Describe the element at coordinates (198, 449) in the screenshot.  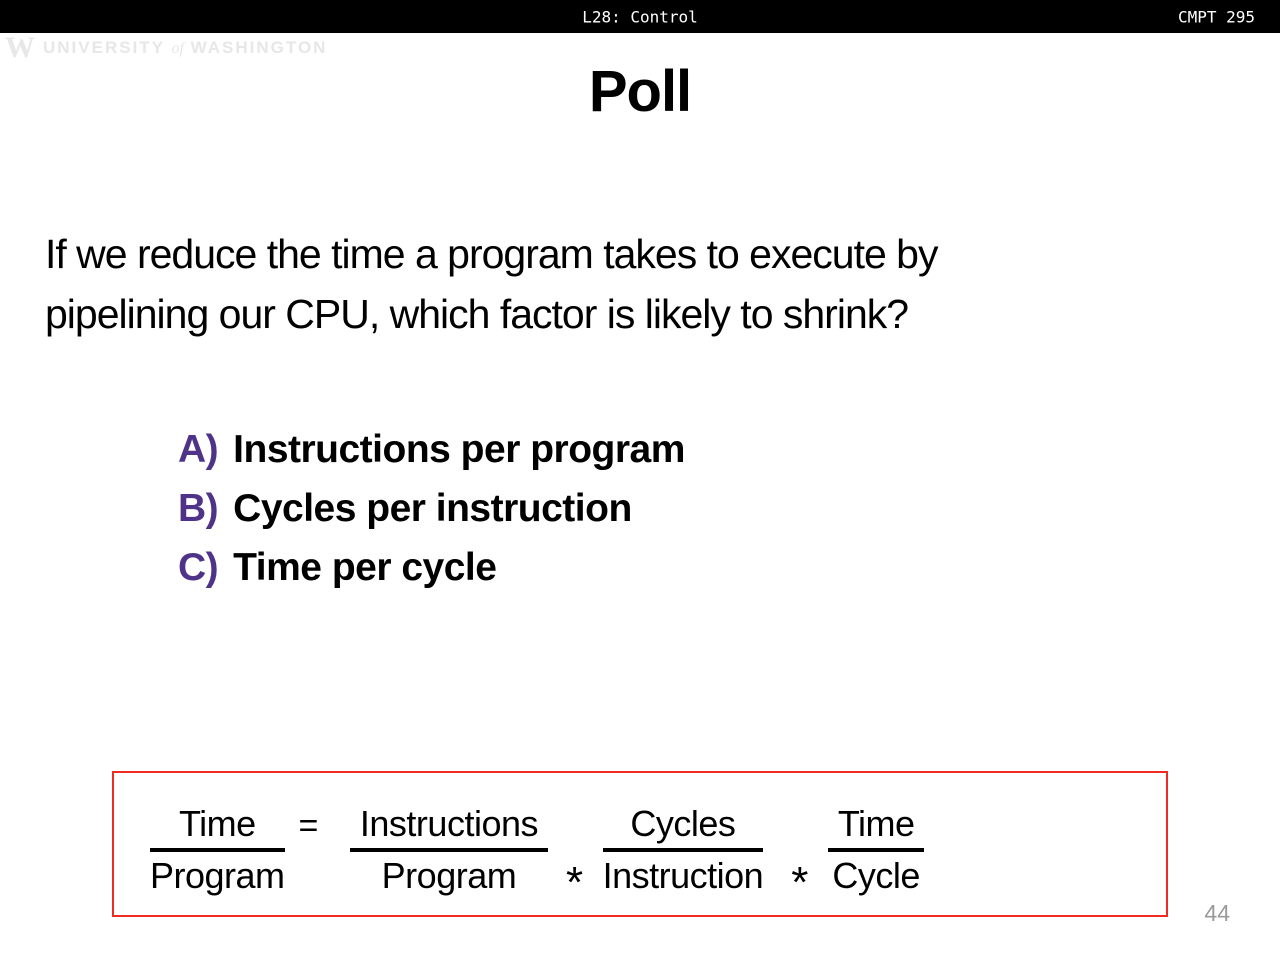
I see `option-a-letter: A)` at that location.